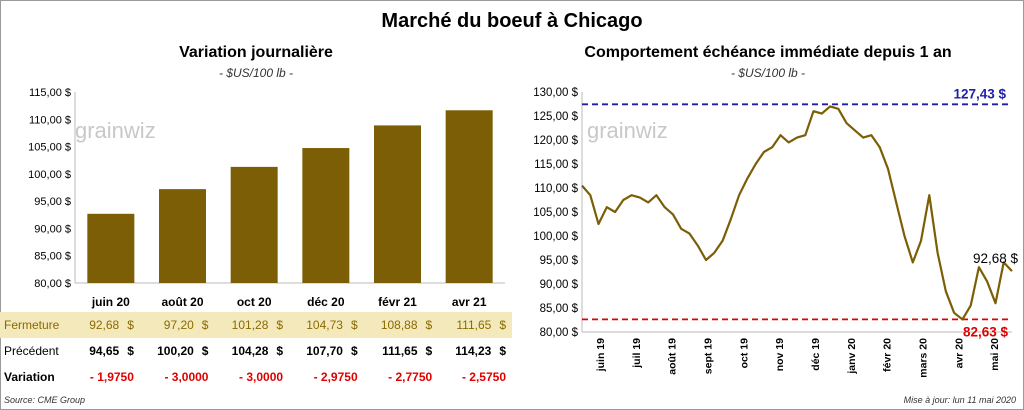  I want to click on x-tick-label: févr 21, so click(397, 302).